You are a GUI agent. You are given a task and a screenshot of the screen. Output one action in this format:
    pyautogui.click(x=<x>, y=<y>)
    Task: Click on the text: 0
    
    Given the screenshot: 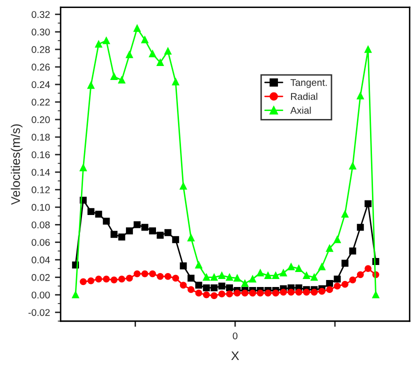 What is the action you would take?
    pyautogui.click(x=235, y=336)
    